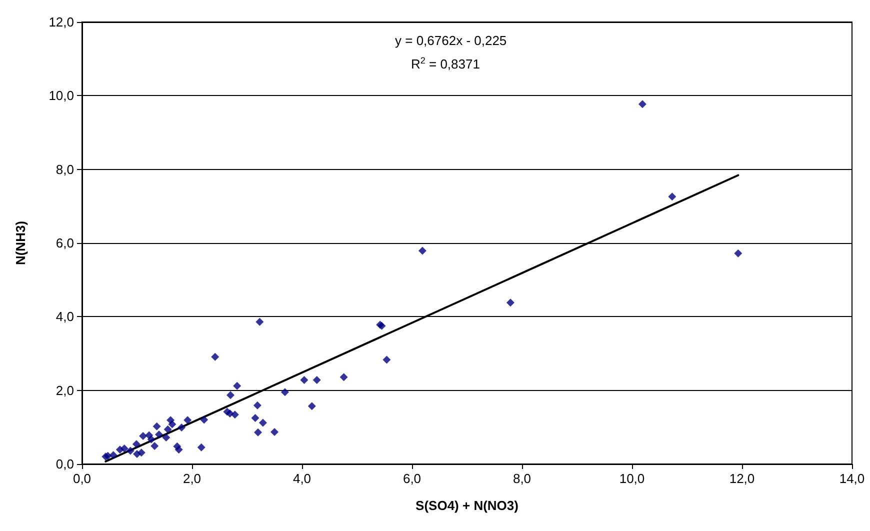 The height and width of the screenshot is (531, 870). What do you see at coordinates (632, 478) in the screenshot?
I see `x-tick-label: 10,0` at bounding box center [632, 478].